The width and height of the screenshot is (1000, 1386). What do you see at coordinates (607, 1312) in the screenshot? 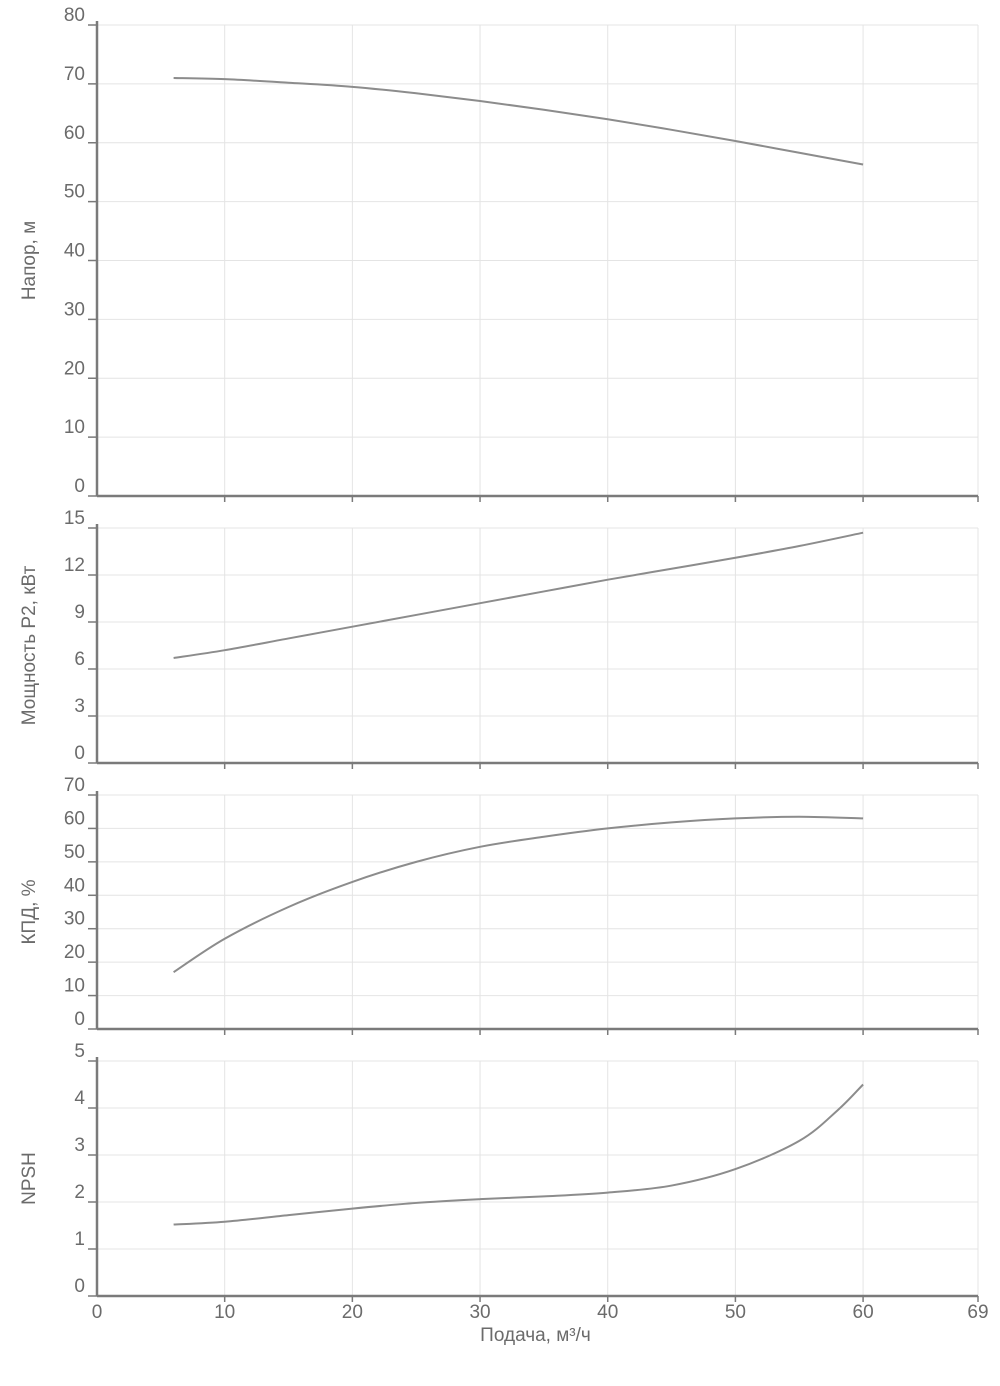
I see `x-tick-label: 40` at bounding box center [607, 1312].